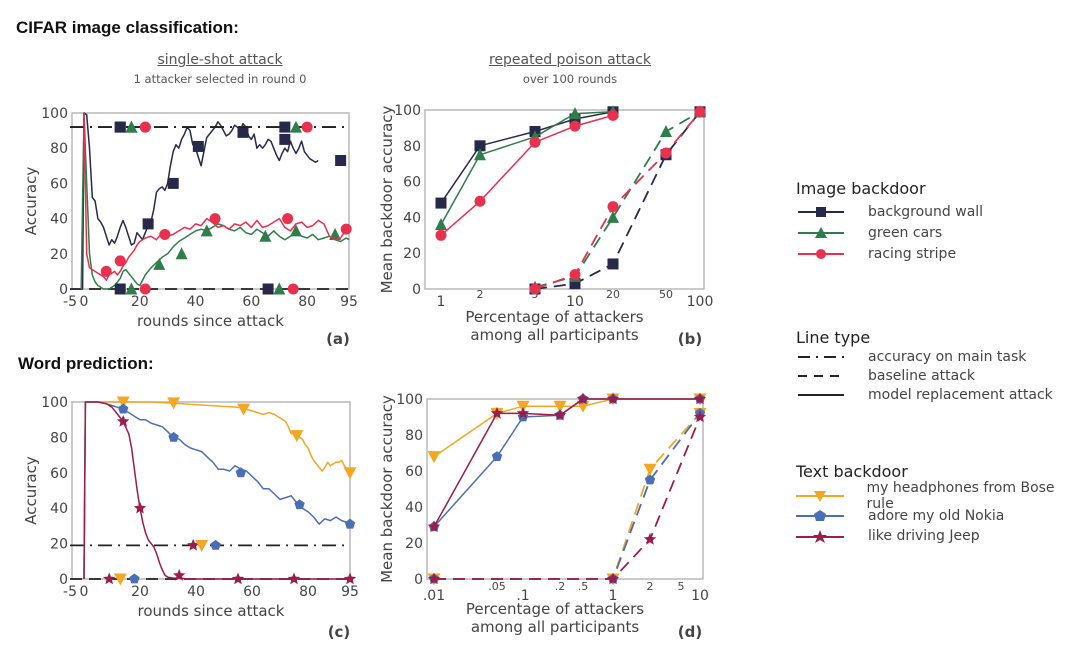 The width and height of the screenshot is (1080, 648). Describe the element at coordinates (905, 232) in the screenshot. I see `legend-label: green cars` at that location.